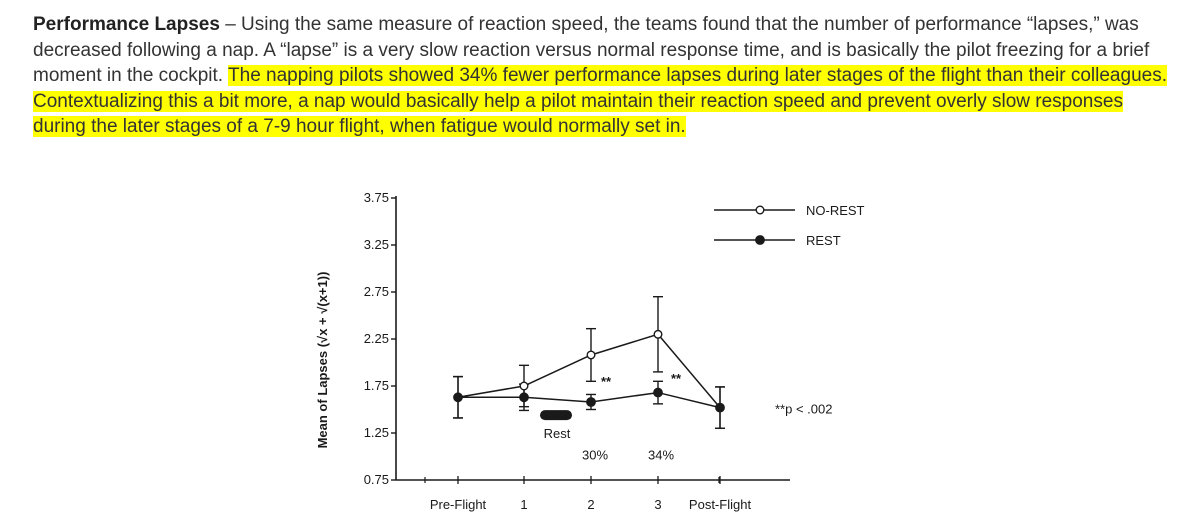 The height and width of the screenshot is (517, 1200). I want to click on heading-dash: –, so click(230, 24).